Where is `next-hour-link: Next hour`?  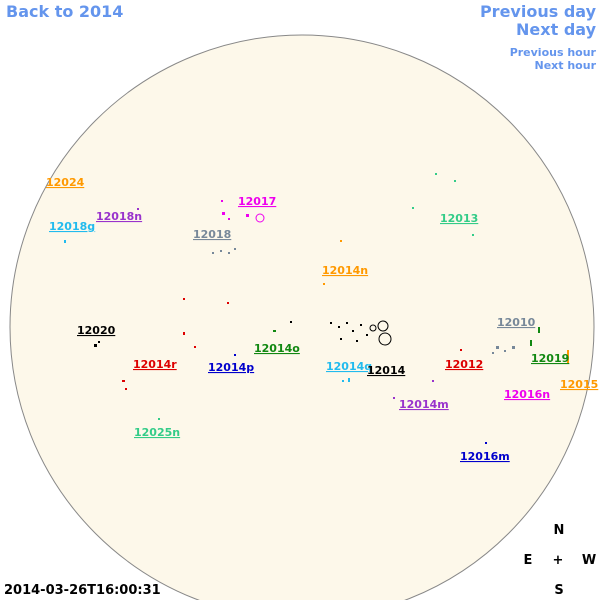
next-hour-link: Next hour is located at coordinates (566, 65).